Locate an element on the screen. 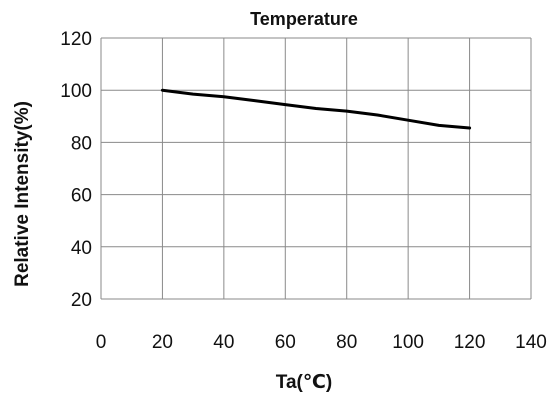  y-tick-label-20: 20 is located at coordinates (81, 300).